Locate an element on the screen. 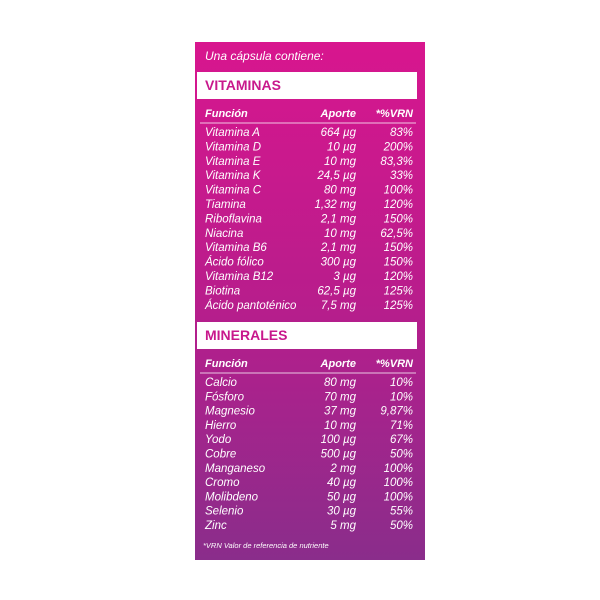 This screenshot has height=600, width=600. cell: 55% is located at coordinates (401, 512).